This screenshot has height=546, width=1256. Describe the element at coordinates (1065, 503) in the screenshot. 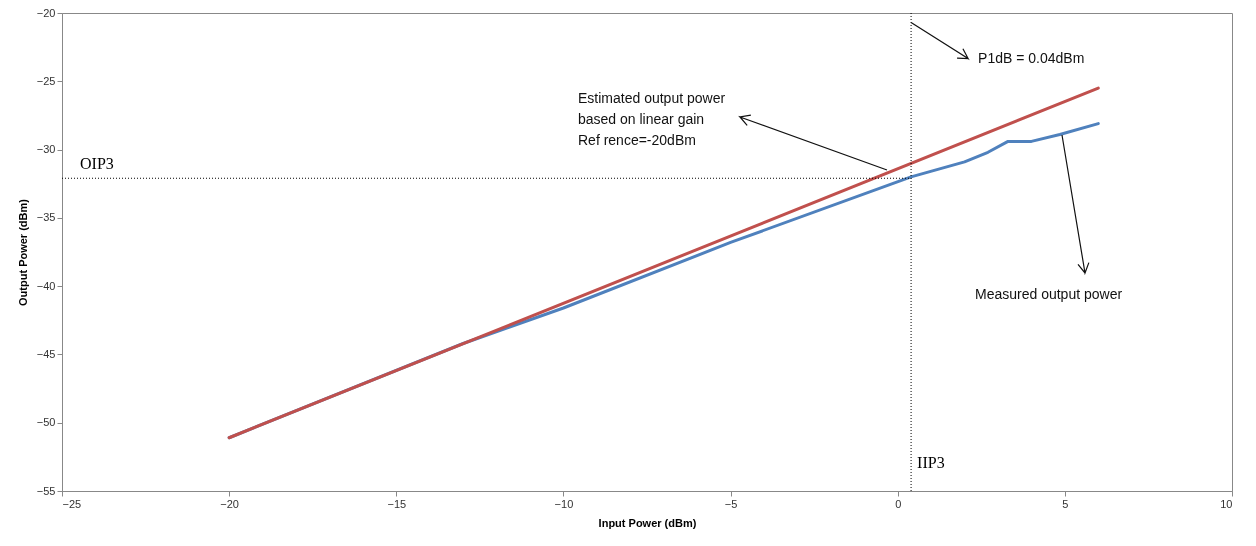

I see `x-tick-label: 5` at that location.